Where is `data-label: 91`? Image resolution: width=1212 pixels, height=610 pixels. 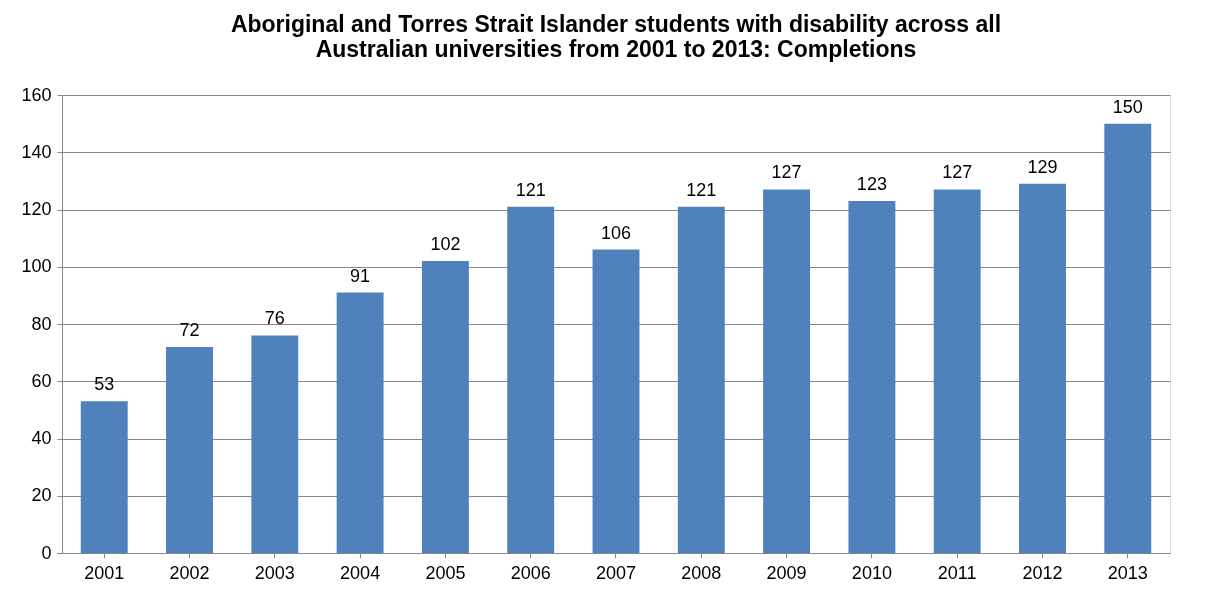 data-label: 91 is located at coordinates (360, 275).